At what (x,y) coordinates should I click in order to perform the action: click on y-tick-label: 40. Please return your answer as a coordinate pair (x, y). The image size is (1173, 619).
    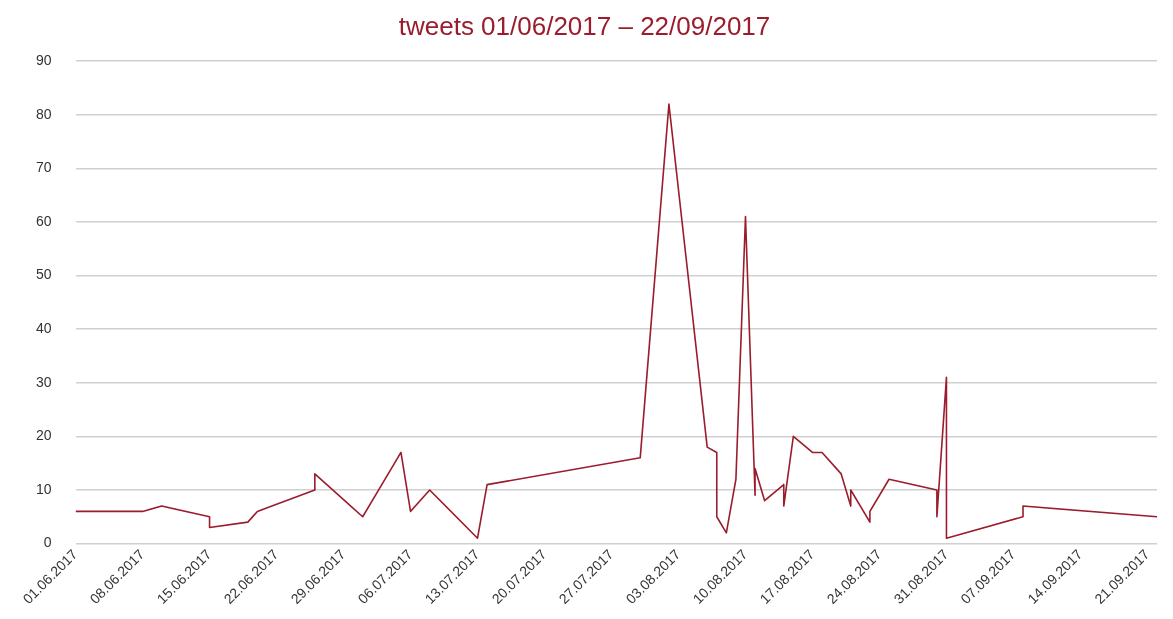
    Looking at the image, I should click on (43, 328).